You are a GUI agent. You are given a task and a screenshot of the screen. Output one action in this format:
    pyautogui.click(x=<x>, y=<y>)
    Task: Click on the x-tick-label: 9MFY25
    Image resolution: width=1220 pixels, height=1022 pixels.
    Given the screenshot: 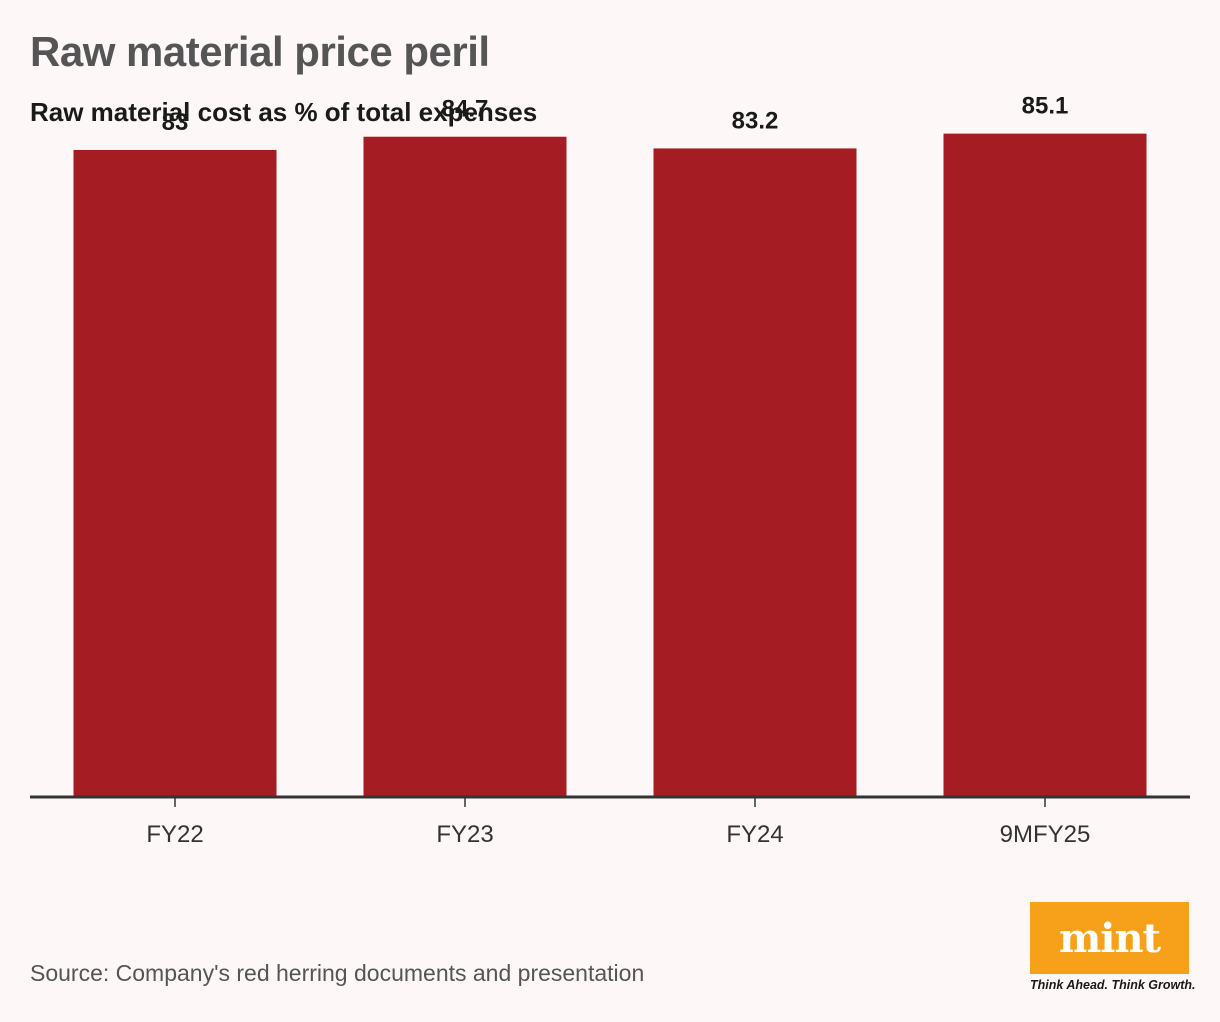 What is the action you would take?
    pyautogui.click(x=1045, y=834)
    